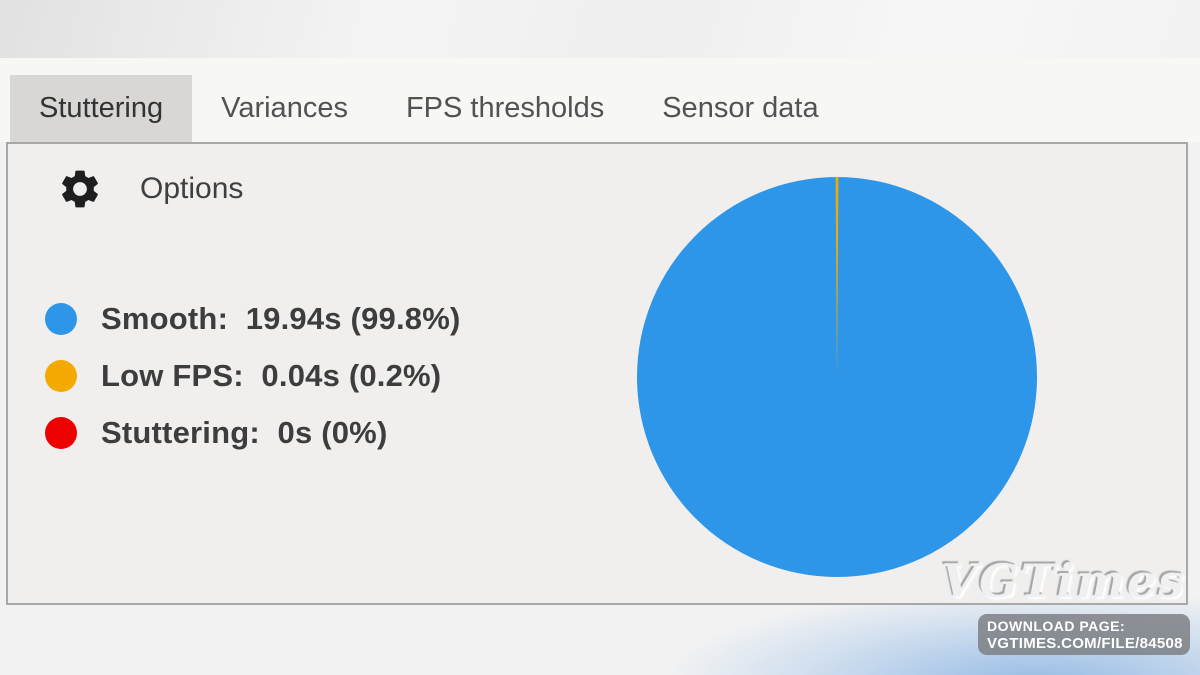  I want to click on download-badge: DOWNLOAD PAGE: VGTIMES.COM/FILE/84508, so click(1084, 634).